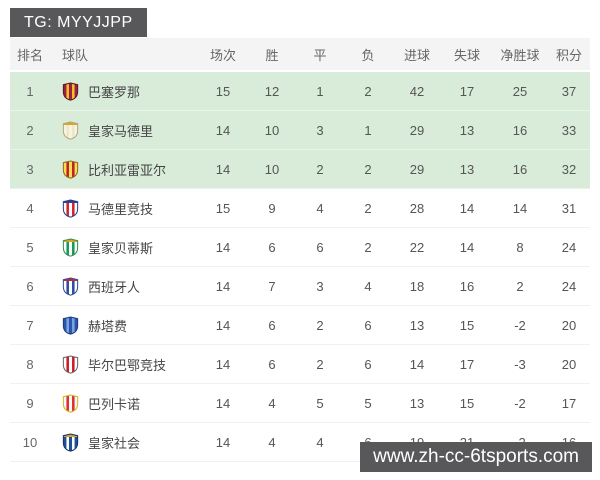 The height and width of the screenshot is (480, 600). What do you see at coordinates (108, 326) in the screenshot?
I see `team-name: 赫塔费` at bounding box center [108, 326].